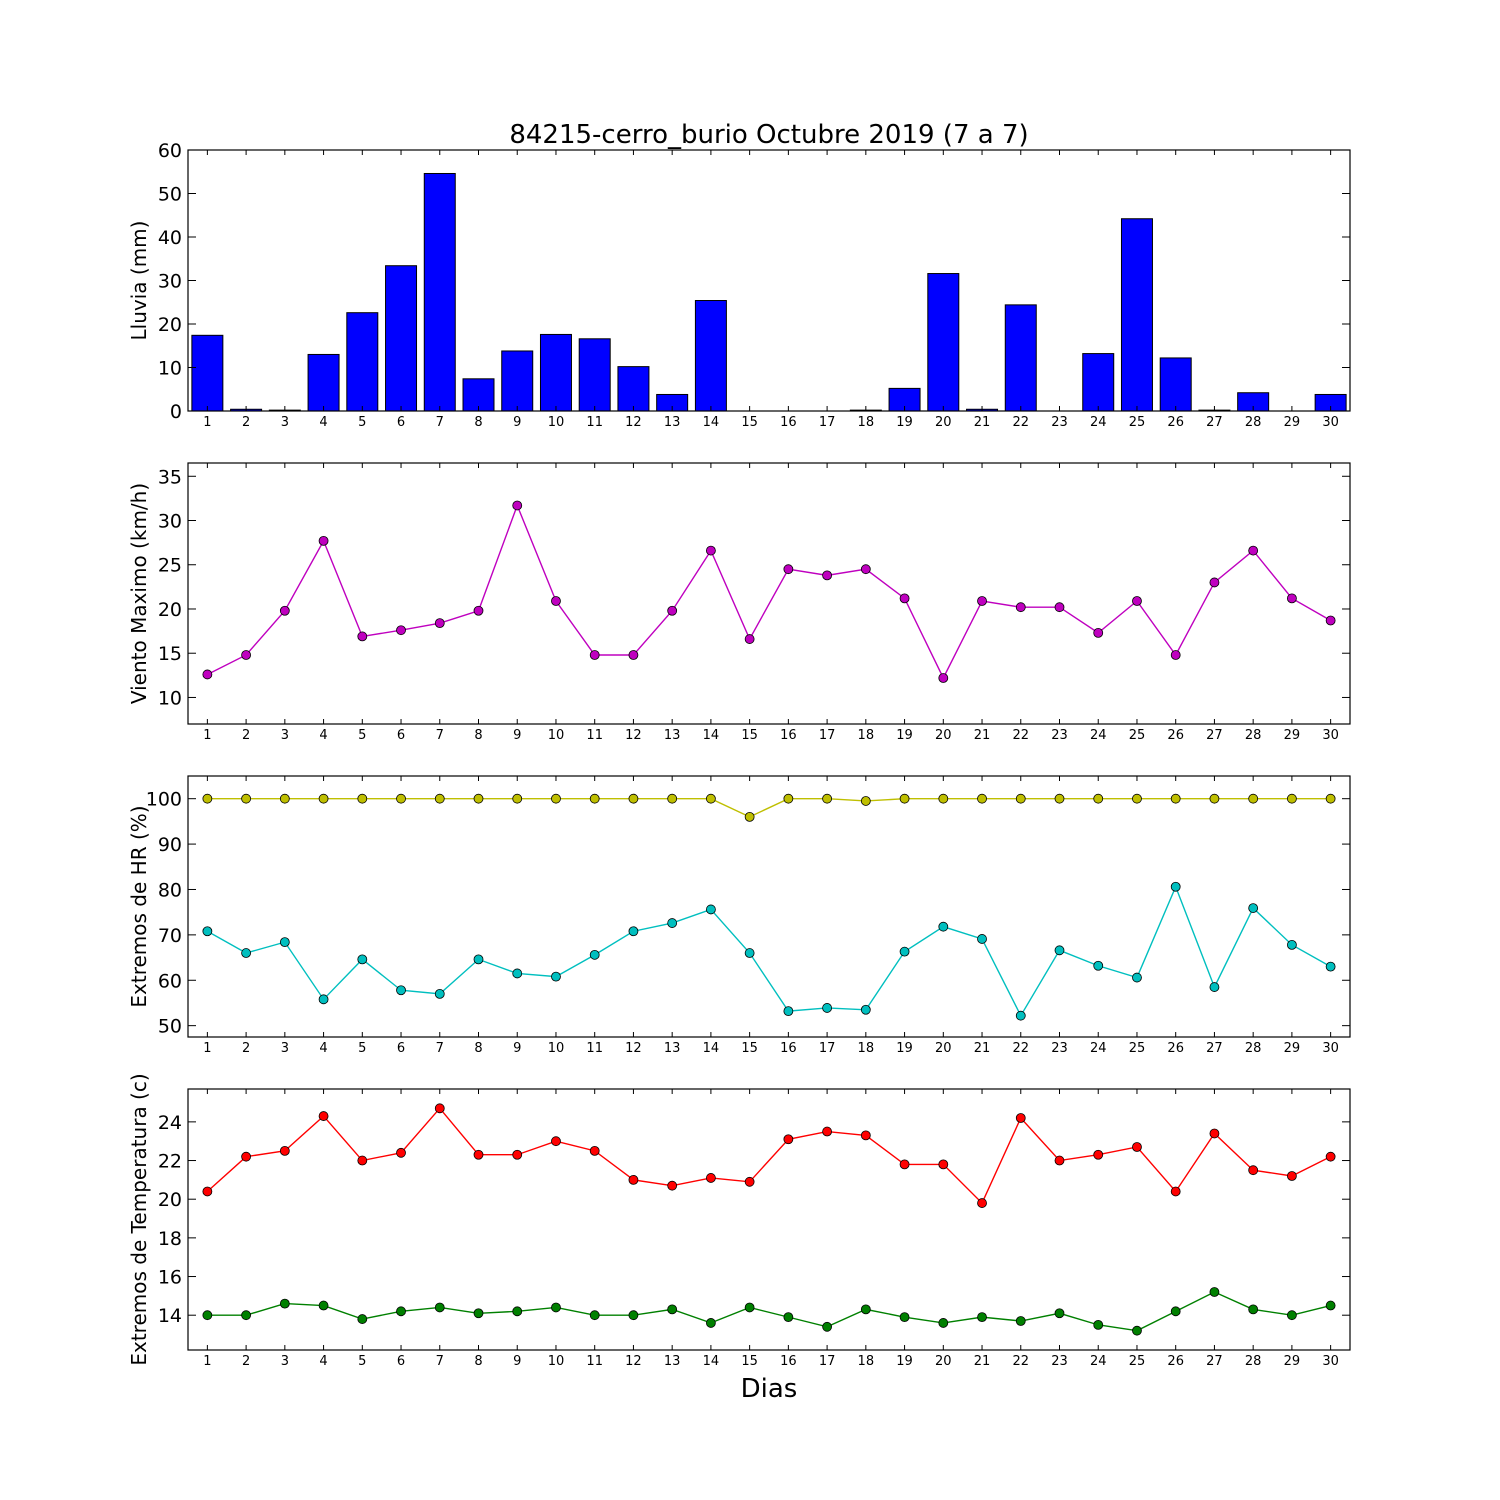 The height and width of the screenshot is (1500, 1500). Describe the element at coordinates (362, 1361) in the screenshot. I see `x-tick-label: 5` at that location.